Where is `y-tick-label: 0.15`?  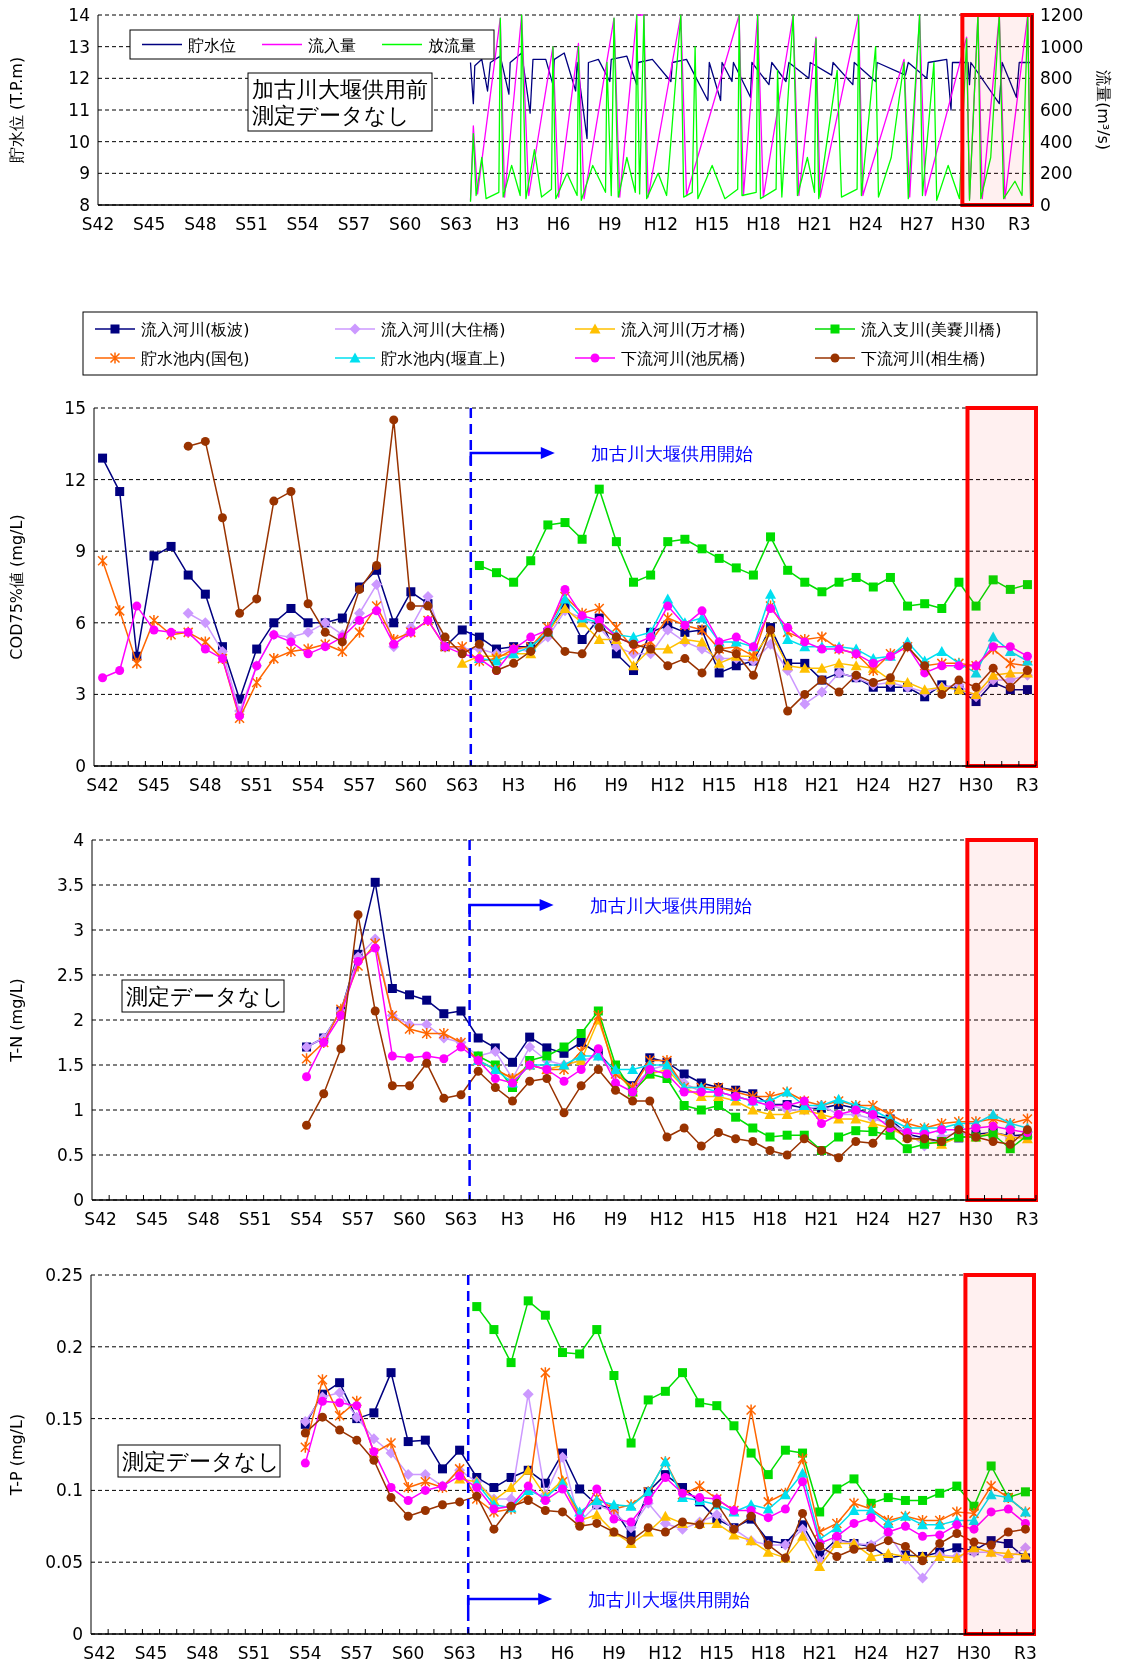 y-tick-label: 0.15 is located at coordinates (64, 1418).